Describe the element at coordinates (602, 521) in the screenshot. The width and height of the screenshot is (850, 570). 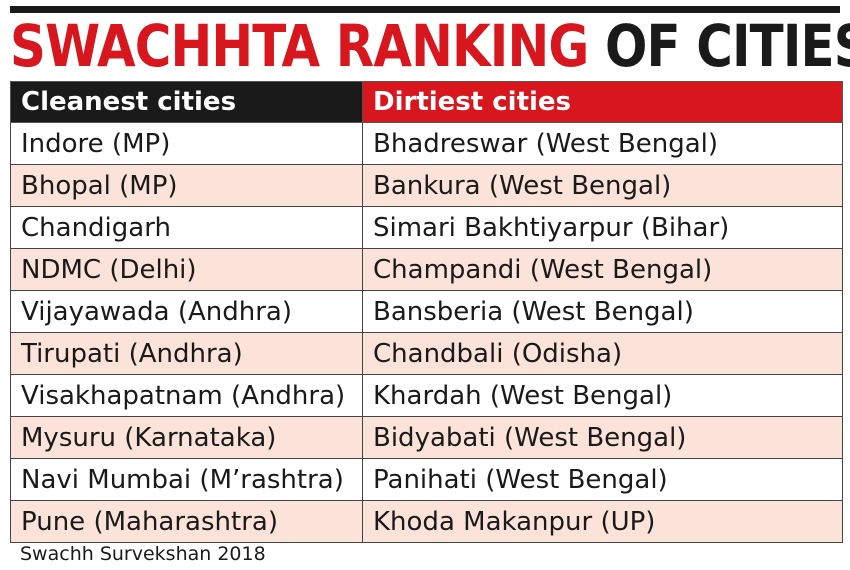
I see `dirtiest-city-cell: Khoda Makanpur (UP)` at that location.